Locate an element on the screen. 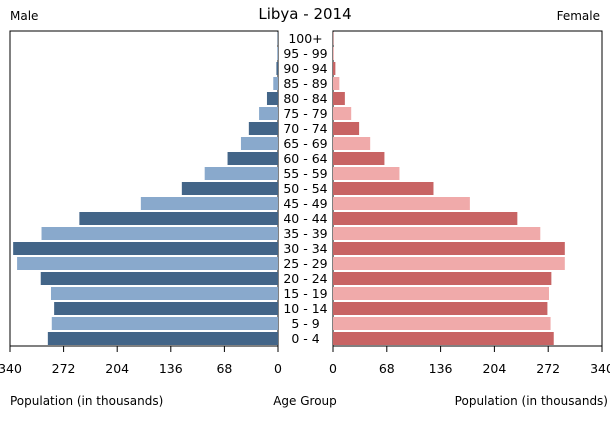 The height and width of the screenshot is (425, 610). male-tick-label: 68 is located at coordinates (224, 368).